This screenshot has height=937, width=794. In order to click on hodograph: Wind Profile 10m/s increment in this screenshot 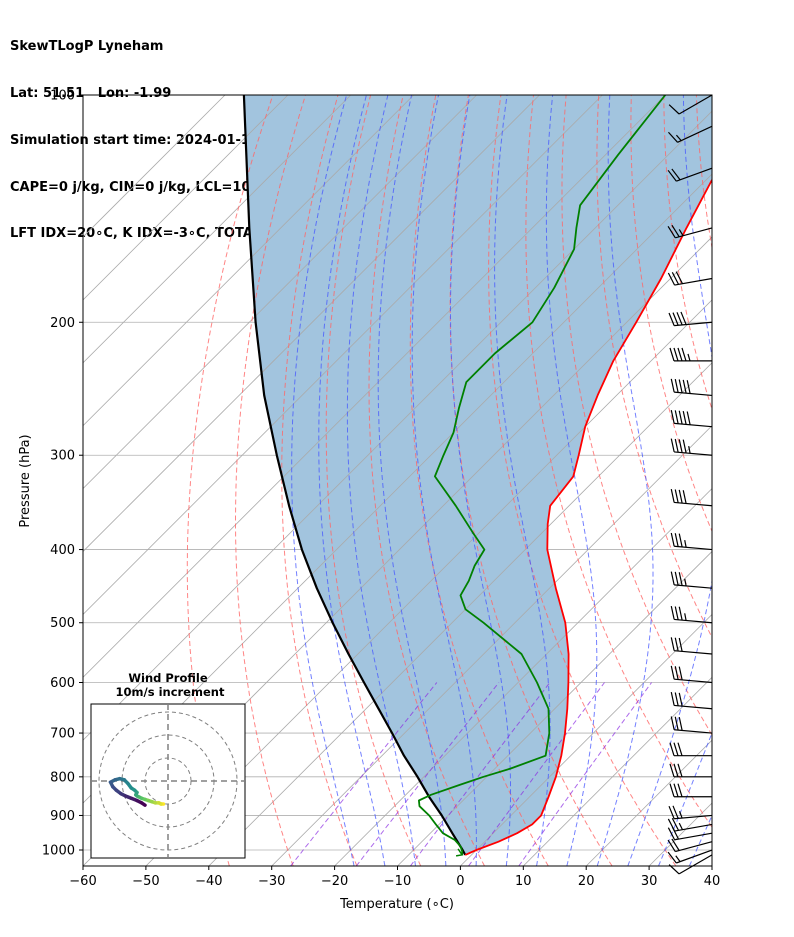, I will do `click(168, 765)`.